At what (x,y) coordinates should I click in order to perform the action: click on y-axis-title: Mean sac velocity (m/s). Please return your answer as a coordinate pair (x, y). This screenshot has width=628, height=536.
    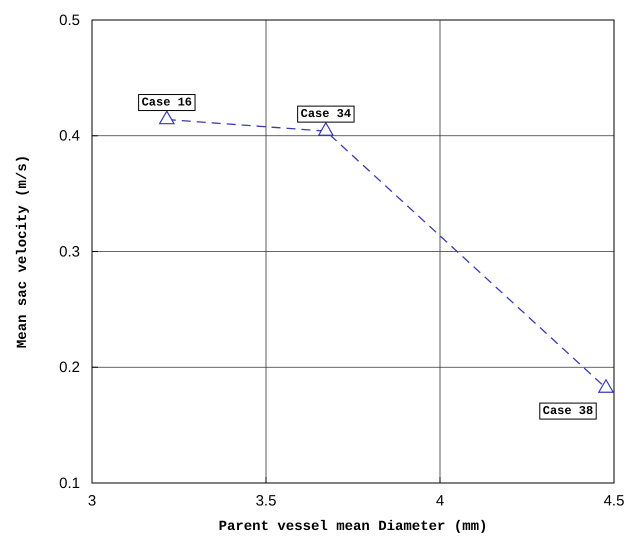
    Looking at the image, I should click on (23, 251).